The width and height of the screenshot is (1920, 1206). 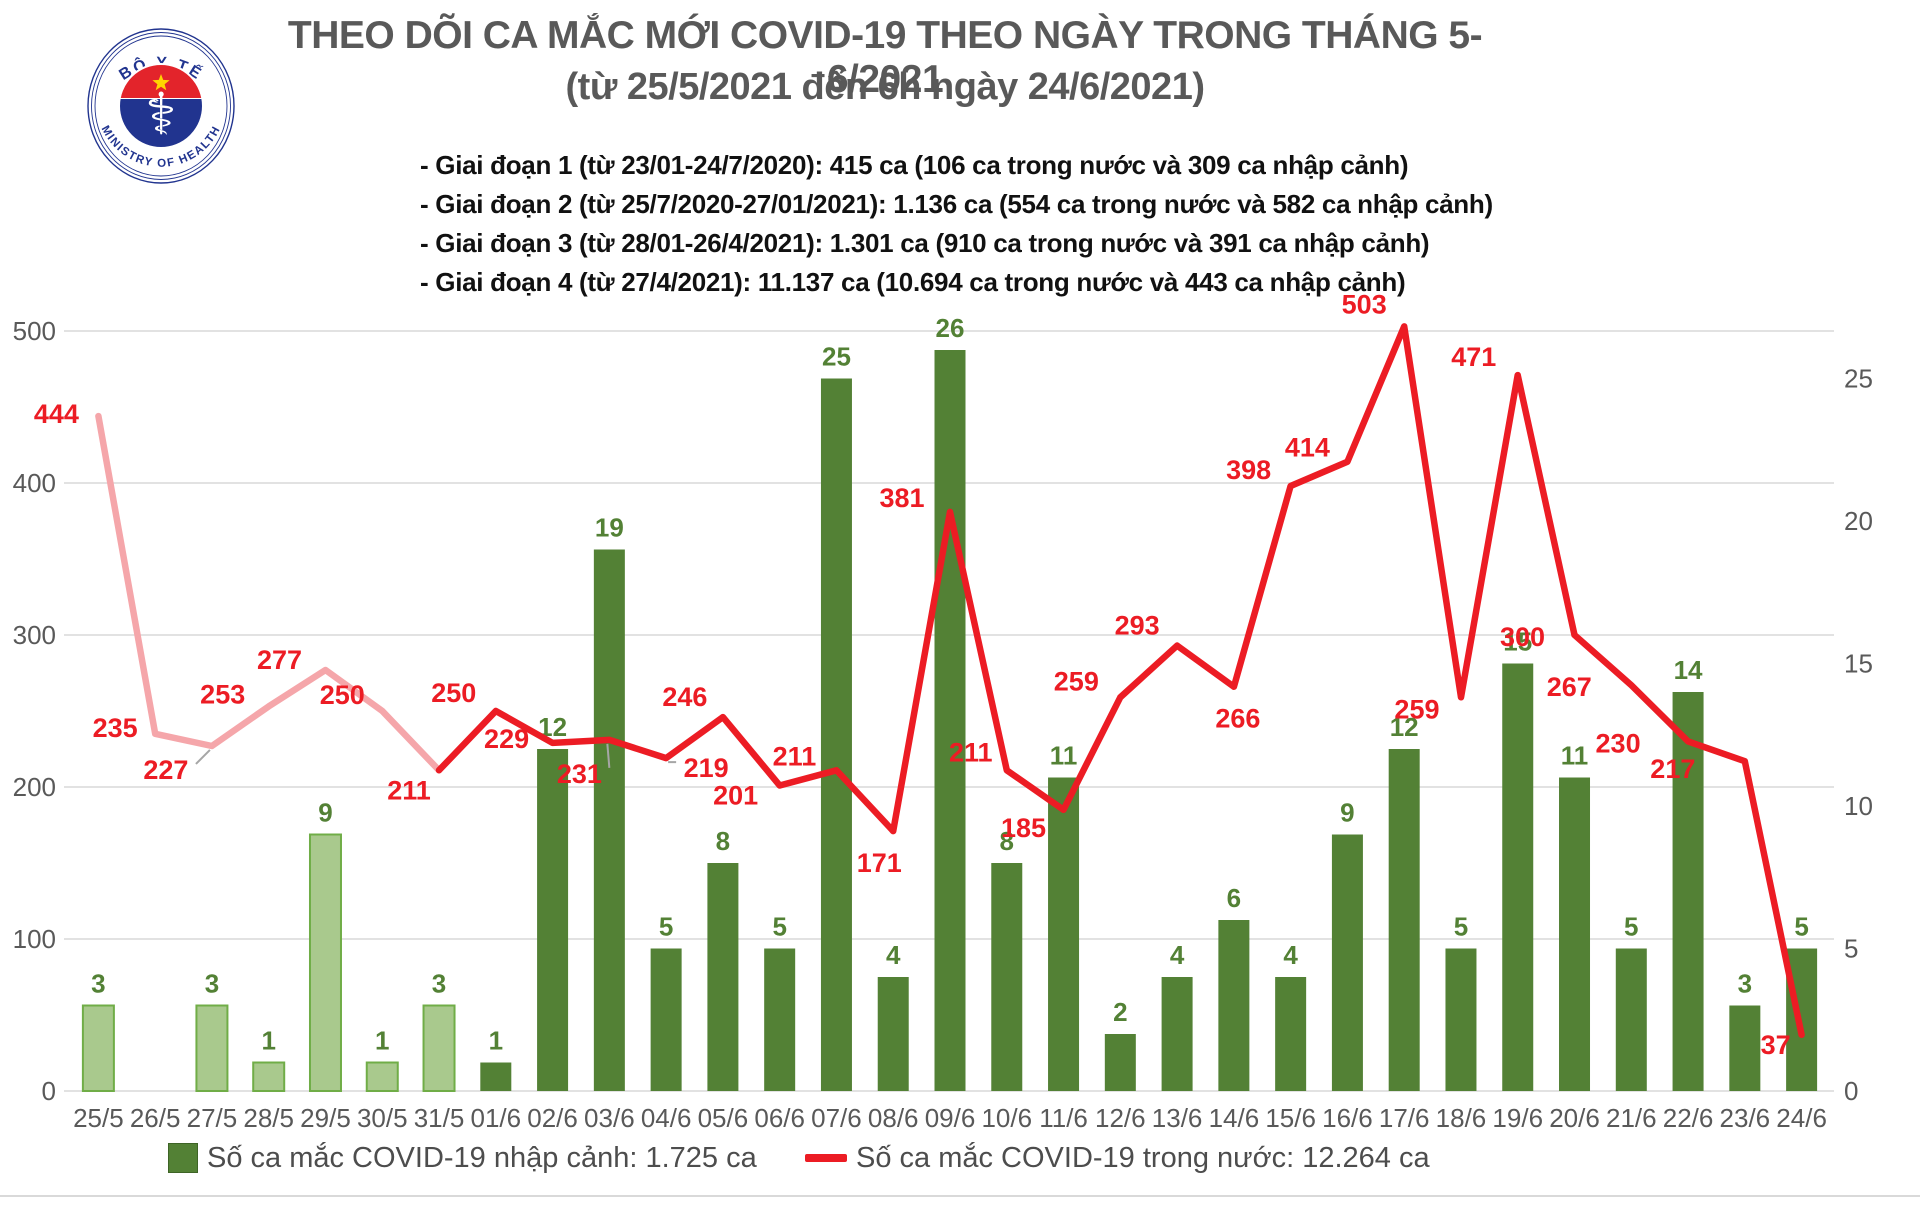 What do you see at coordinates (1858, 664) in the screenshot?
I see `y-axis-right-tick: 15` at bounding box center [1858, 664].